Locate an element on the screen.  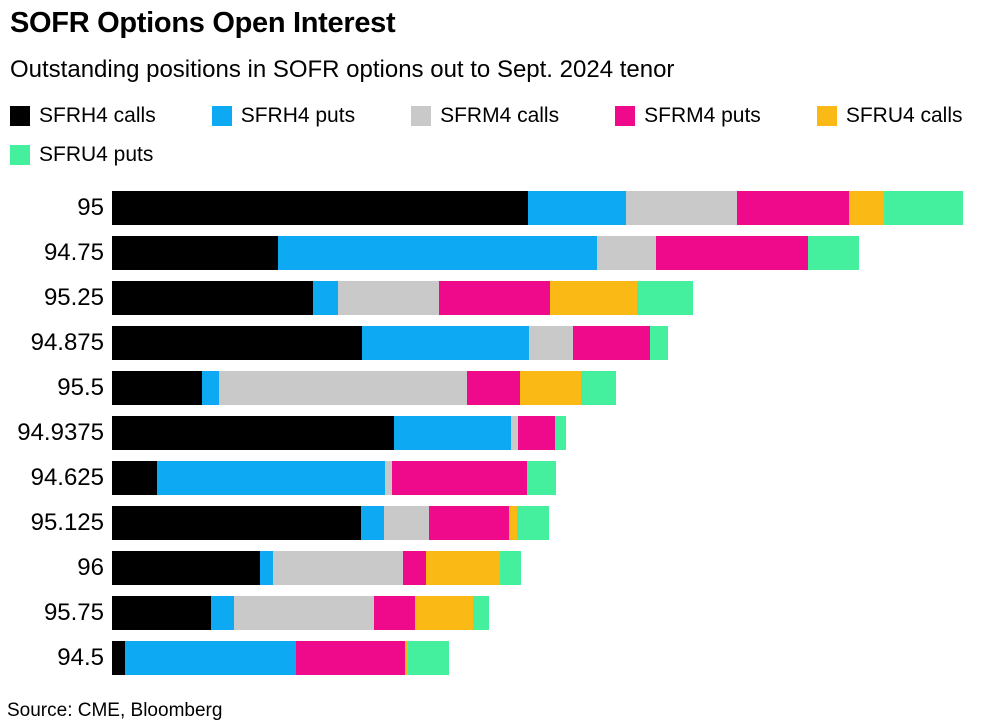
bar-row: 95.5 is located at coordinates (501, 388).